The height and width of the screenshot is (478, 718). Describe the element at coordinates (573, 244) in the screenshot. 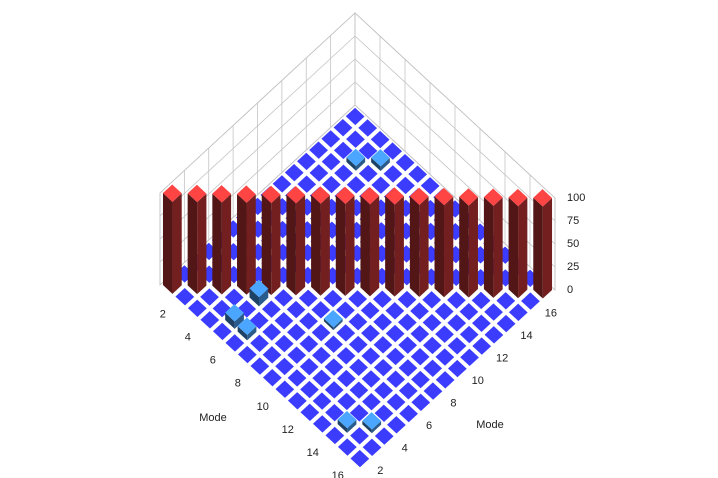

I see `z-tick-label: 50` at that location.